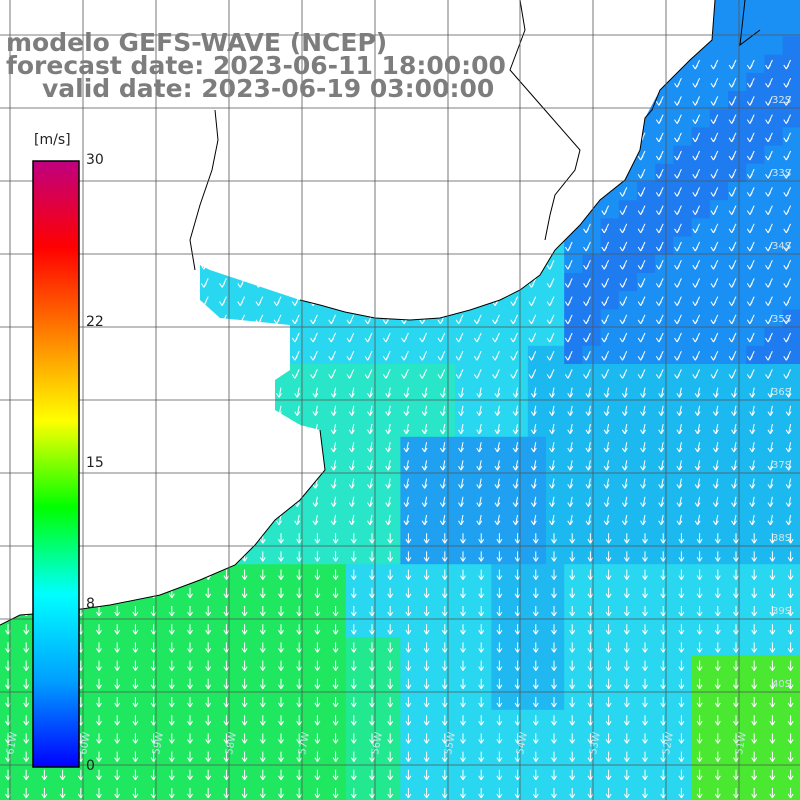  I want to click on lat-label: 34S, so click(781, 246).